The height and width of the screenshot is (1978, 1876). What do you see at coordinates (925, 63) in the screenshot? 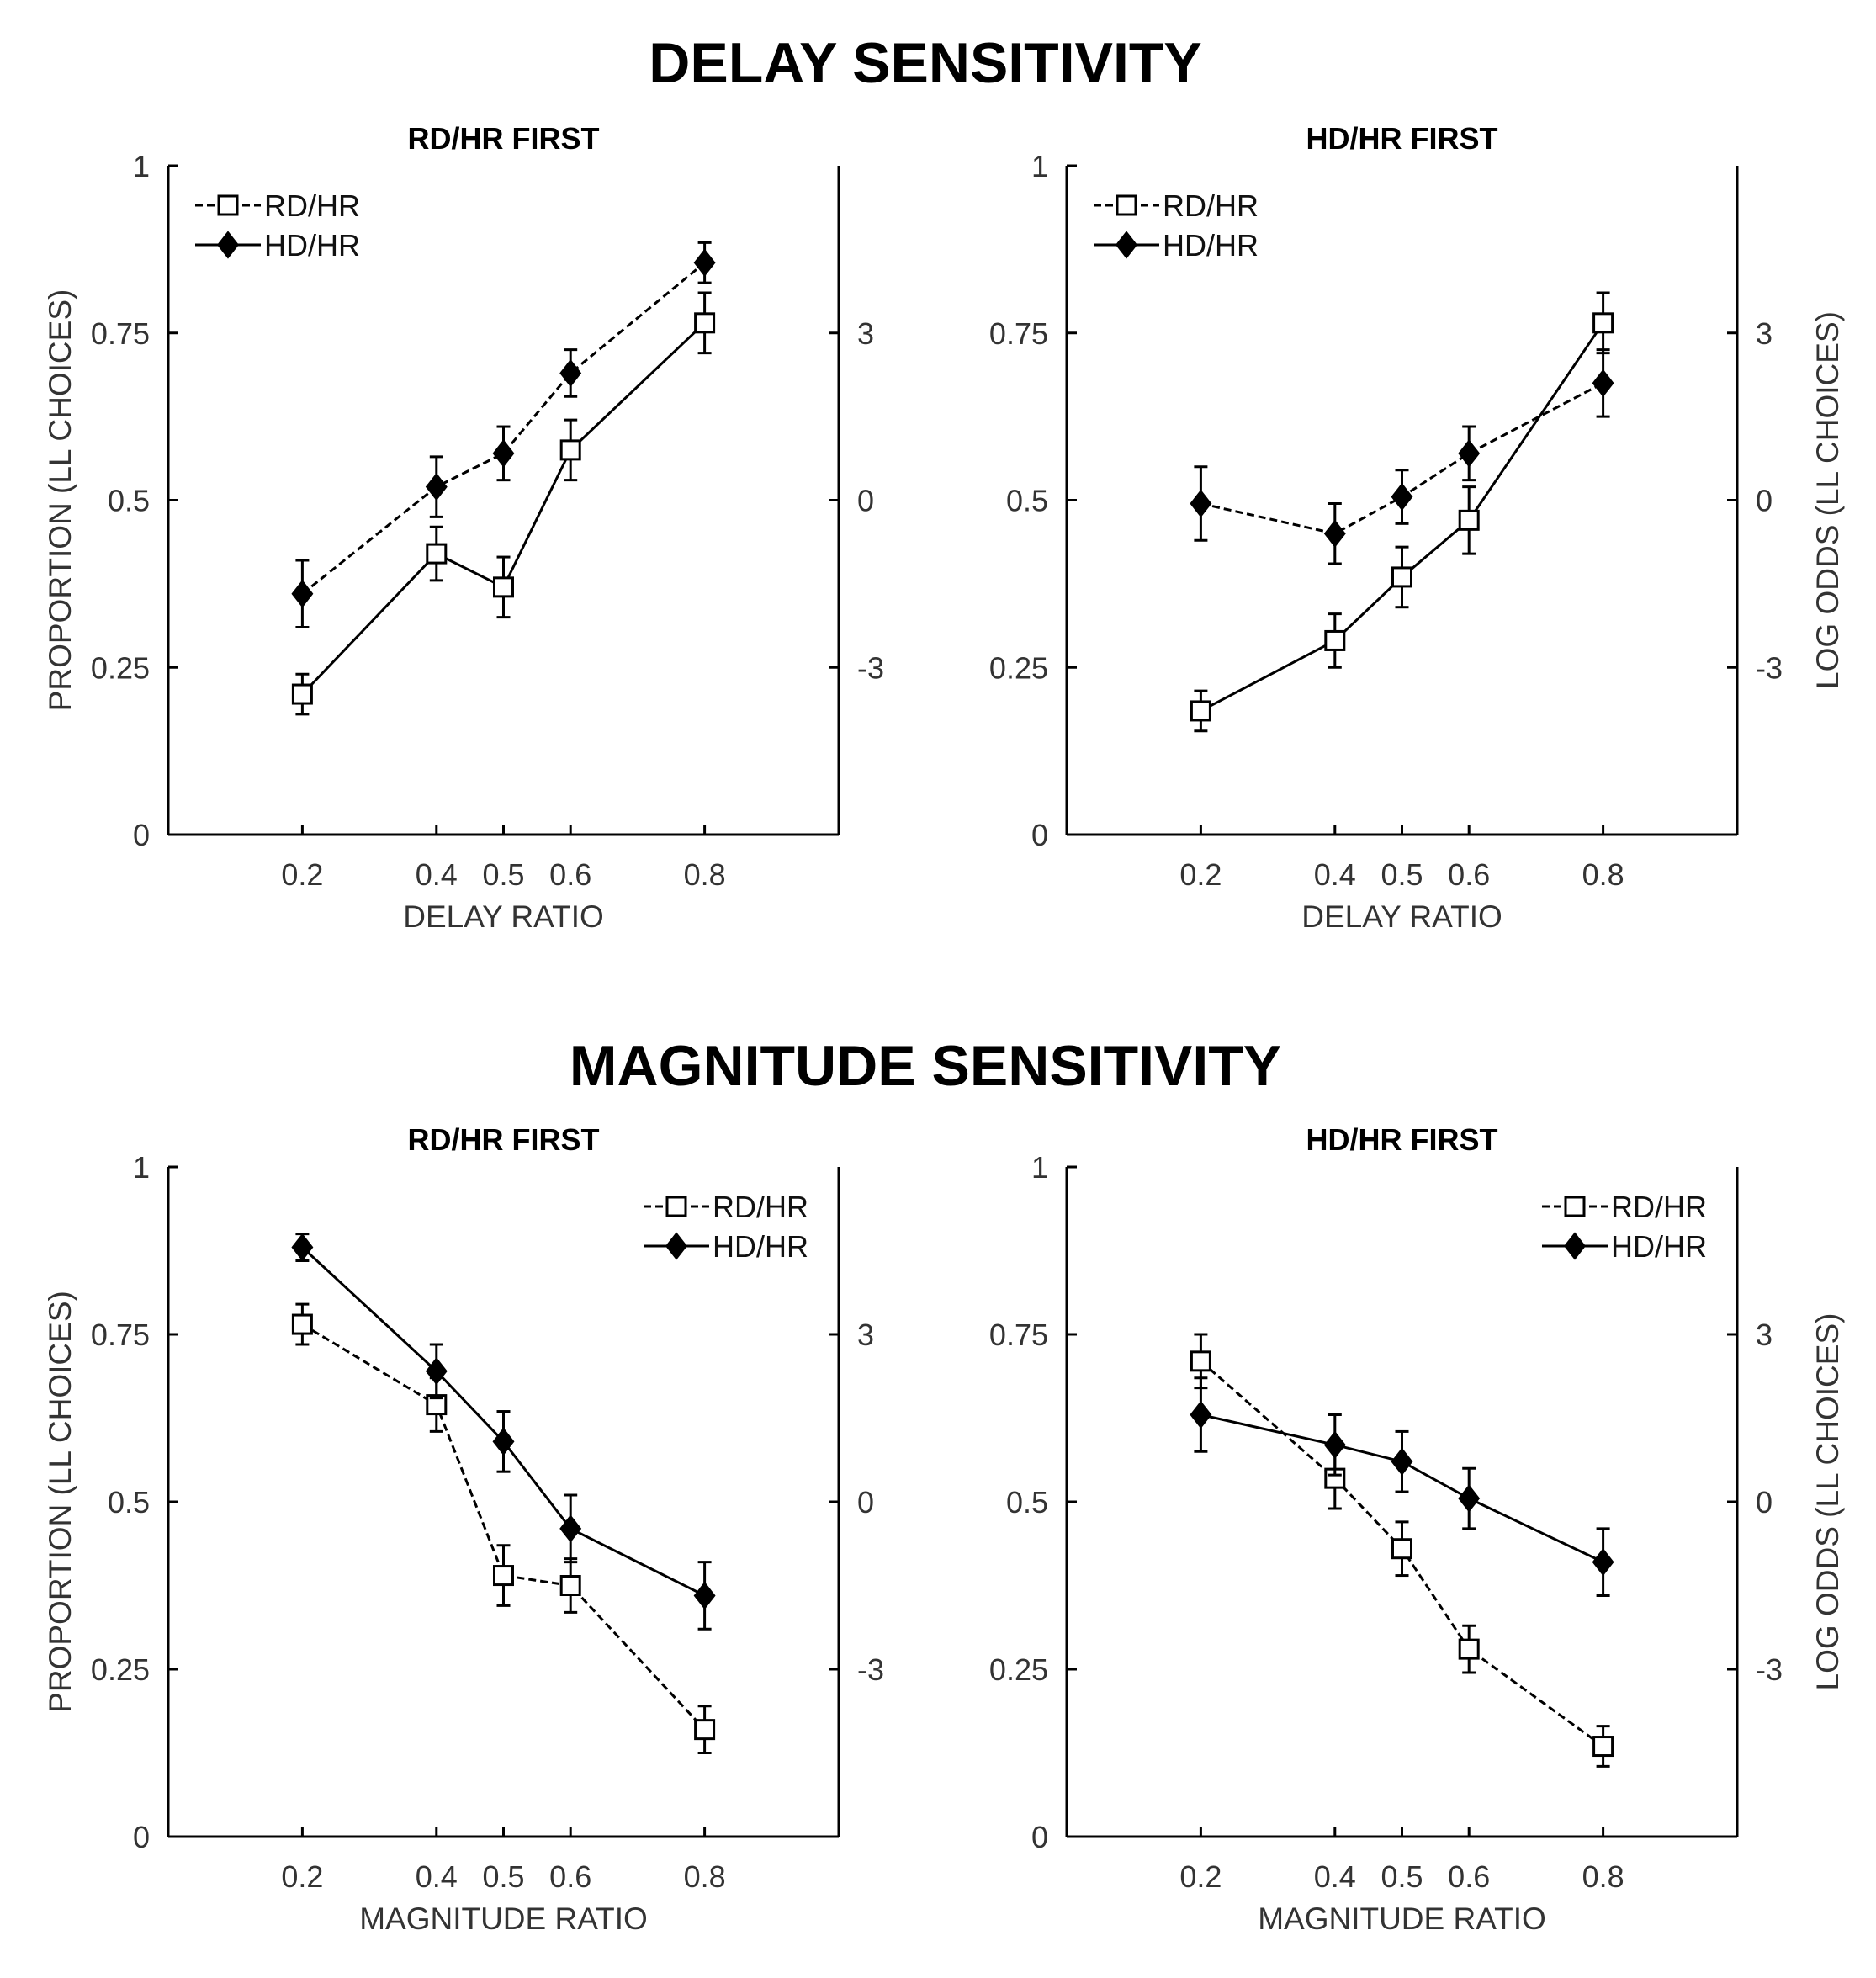
I see `delay-section-title: DELAY SENSITIVITY` at bounding box center [925, 63].